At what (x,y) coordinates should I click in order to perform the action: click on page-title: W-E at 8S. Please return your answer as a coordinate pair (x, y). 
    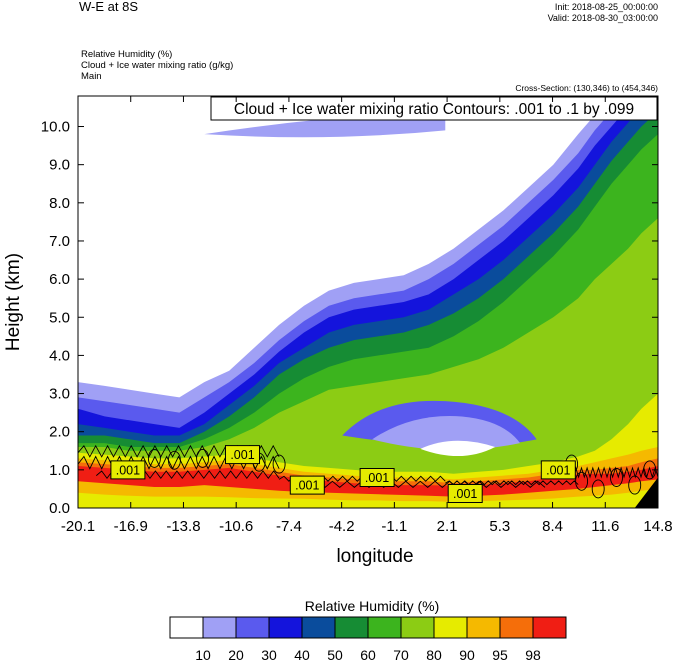
    Looking at the image, I should click on (109, 7).